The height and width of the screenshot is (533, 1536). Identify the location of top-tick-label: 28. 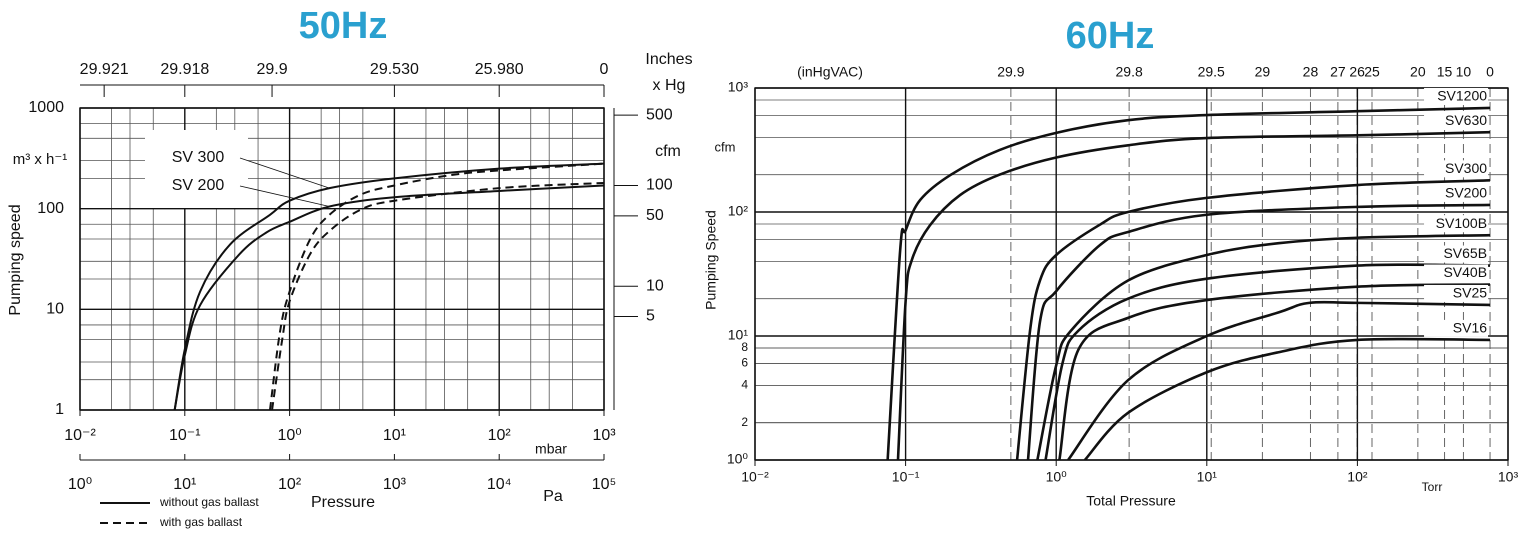
(1311, 72).